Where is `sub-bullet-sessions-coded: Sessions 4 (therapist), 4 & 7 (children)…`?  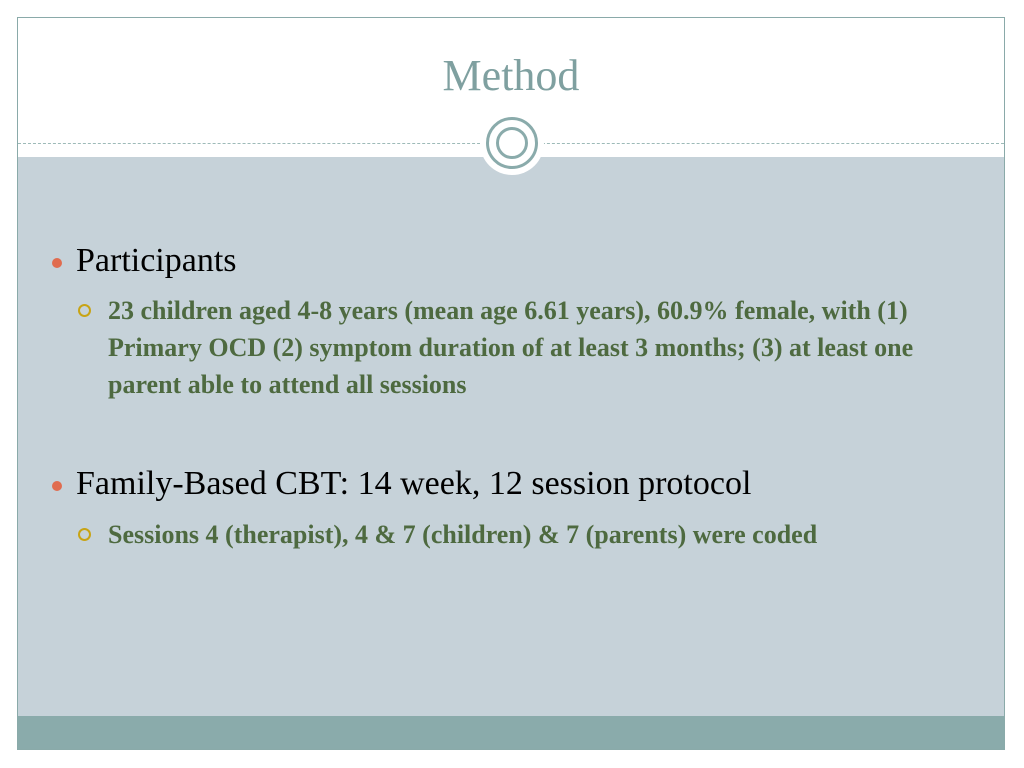
sub-bullet-sessions-coded: Sessions 4 (therapist), 4 & 7 (children)… is located at coordinates (511, 534).